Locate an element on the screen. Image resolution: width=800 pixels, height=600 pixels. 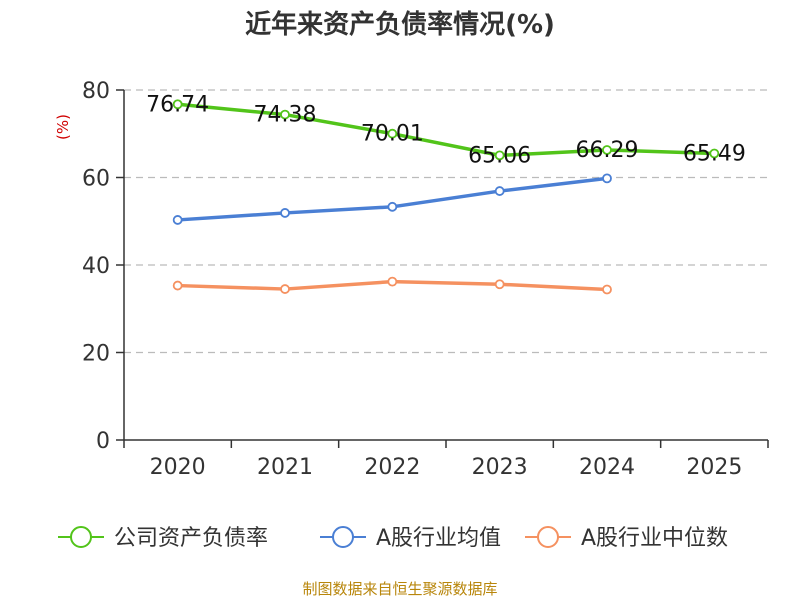
chart-title: 近年来资产负债率情况(%) is located at coordinates (400, 25).